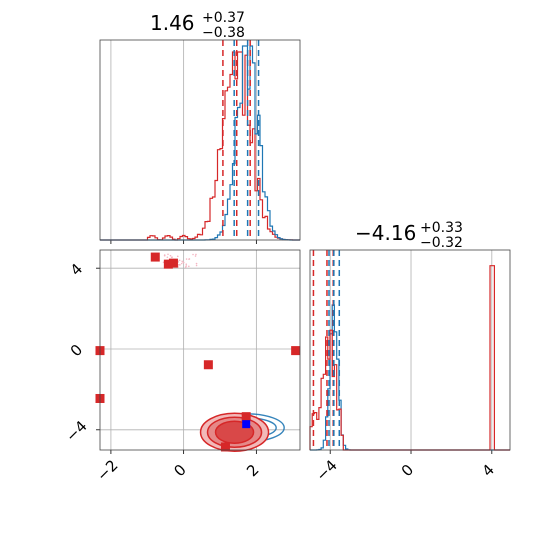 Image resolution: width=550 pixels, height=550 pixels. What do you see at coordinates (197, 25) in the screenshot?
I see `param1-title: 1.46 +0.37 −0.38` at bounding box center [197, 25].